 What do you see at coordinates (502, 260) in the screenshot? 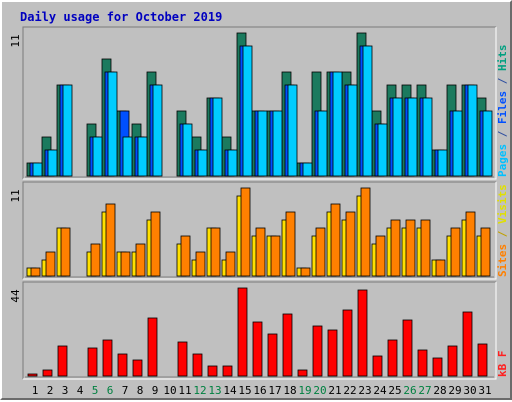
I see `legend-entry: Sites` at bounding box center [502, 260].